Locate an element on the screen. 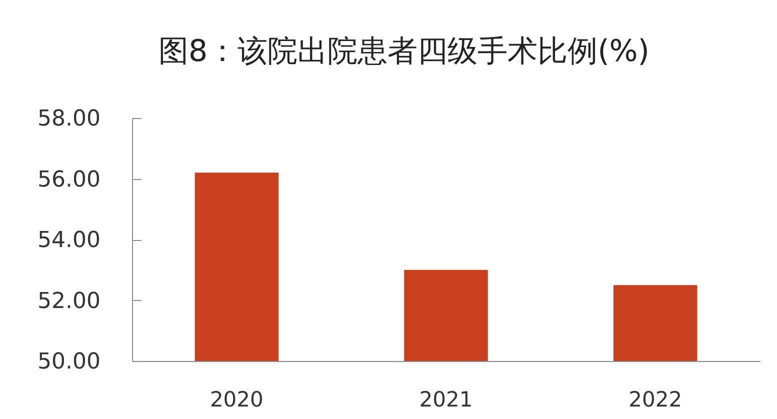  x-tick-label: 2021 is located at coordinates (446, 400).